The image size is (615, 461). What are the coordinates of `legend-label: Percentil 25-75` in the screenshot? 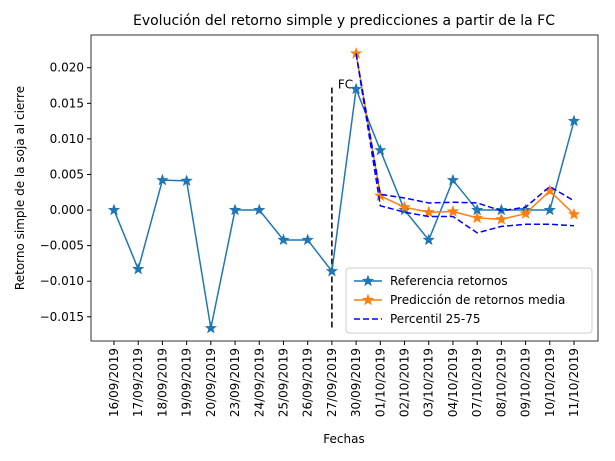 It's located at (435, 319).